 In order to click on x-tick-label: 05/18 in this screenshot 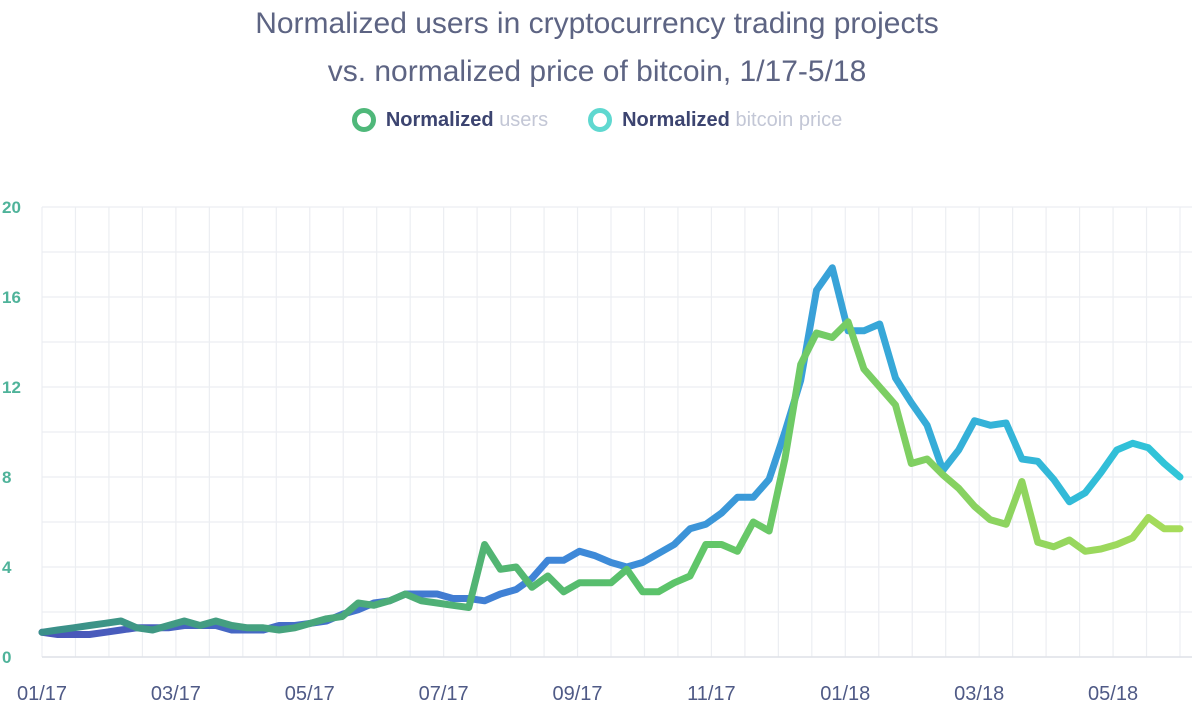, I will do `click(1113, 694)`.